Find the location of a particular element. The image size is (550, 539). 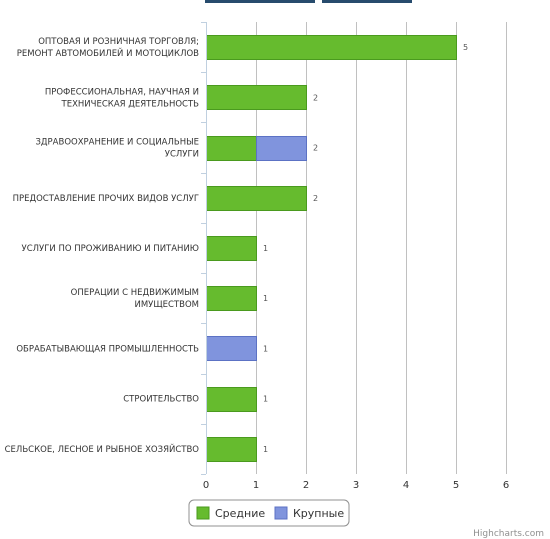

credits-text: Highcharts.com is located at coordinates (508, 534).